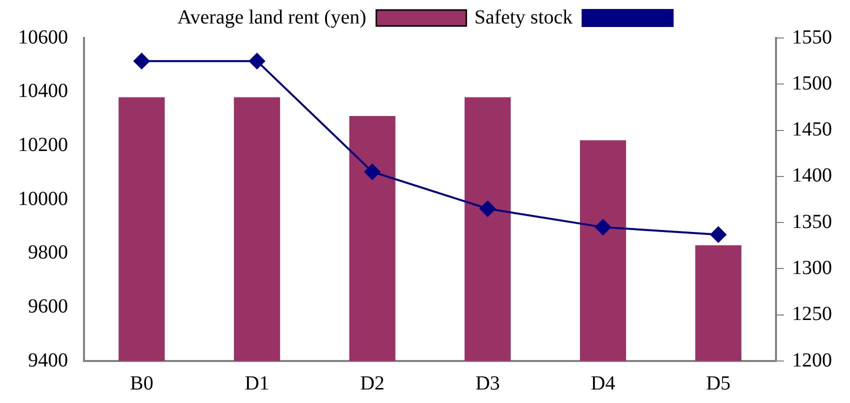 This screenshot has width=850, height=403. What do you see at coordinates (812, 221) in the screenshot?
I see `y2-tick-label: 1350` at bounding box center [812, 221].